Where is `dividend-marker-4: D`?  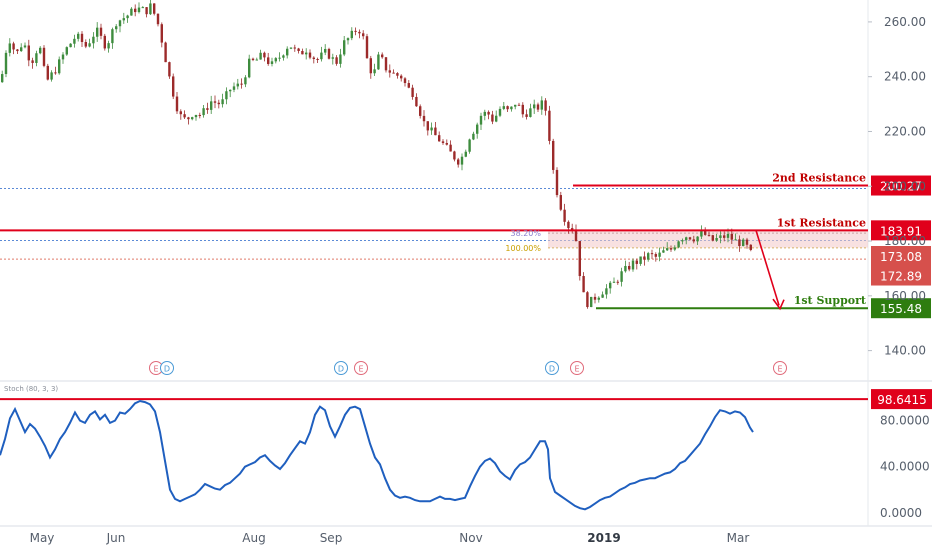 dividend-marker-4: D is located at coordinates (552, 368).